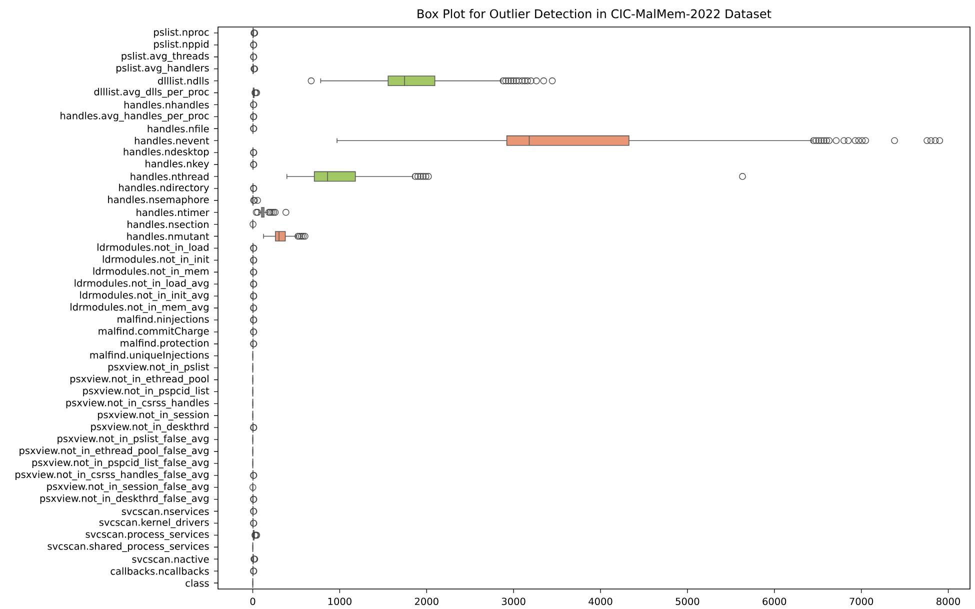 The height and width of the screenshot is (609, 975). I want to click on y-tick-label: psxview.not_in_pspcid_list, so click(146, 391).